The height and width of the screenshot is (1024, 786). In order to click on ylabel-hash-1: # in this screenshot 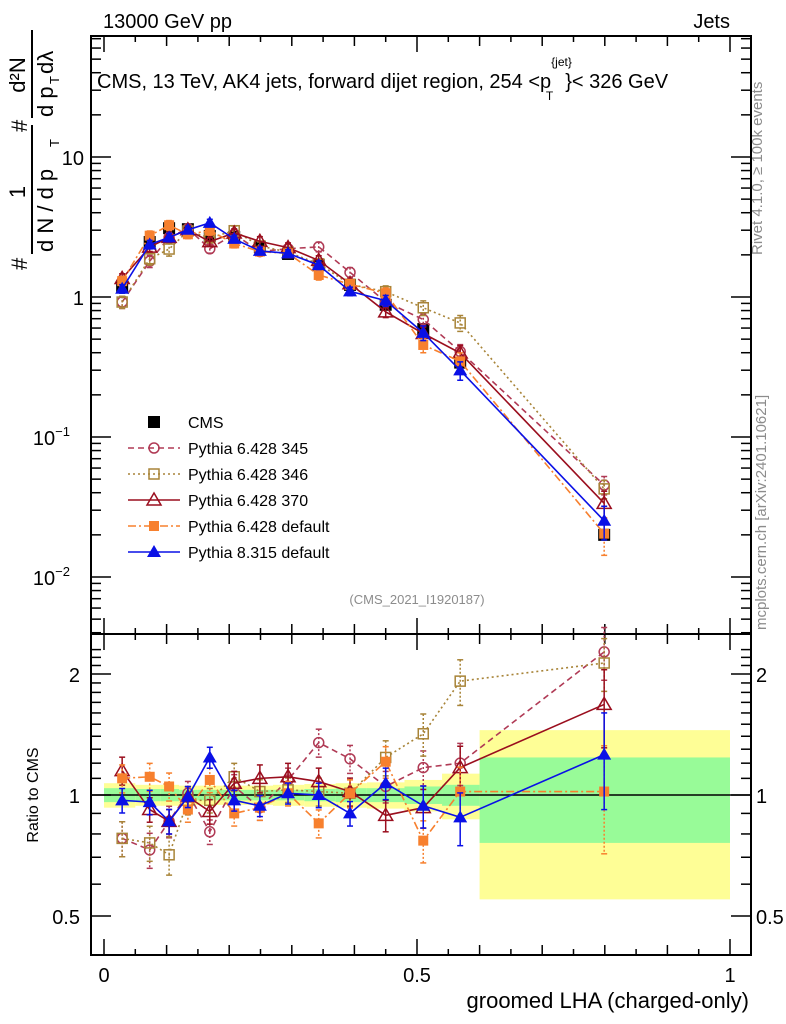, I will do `click(19, 263)`.